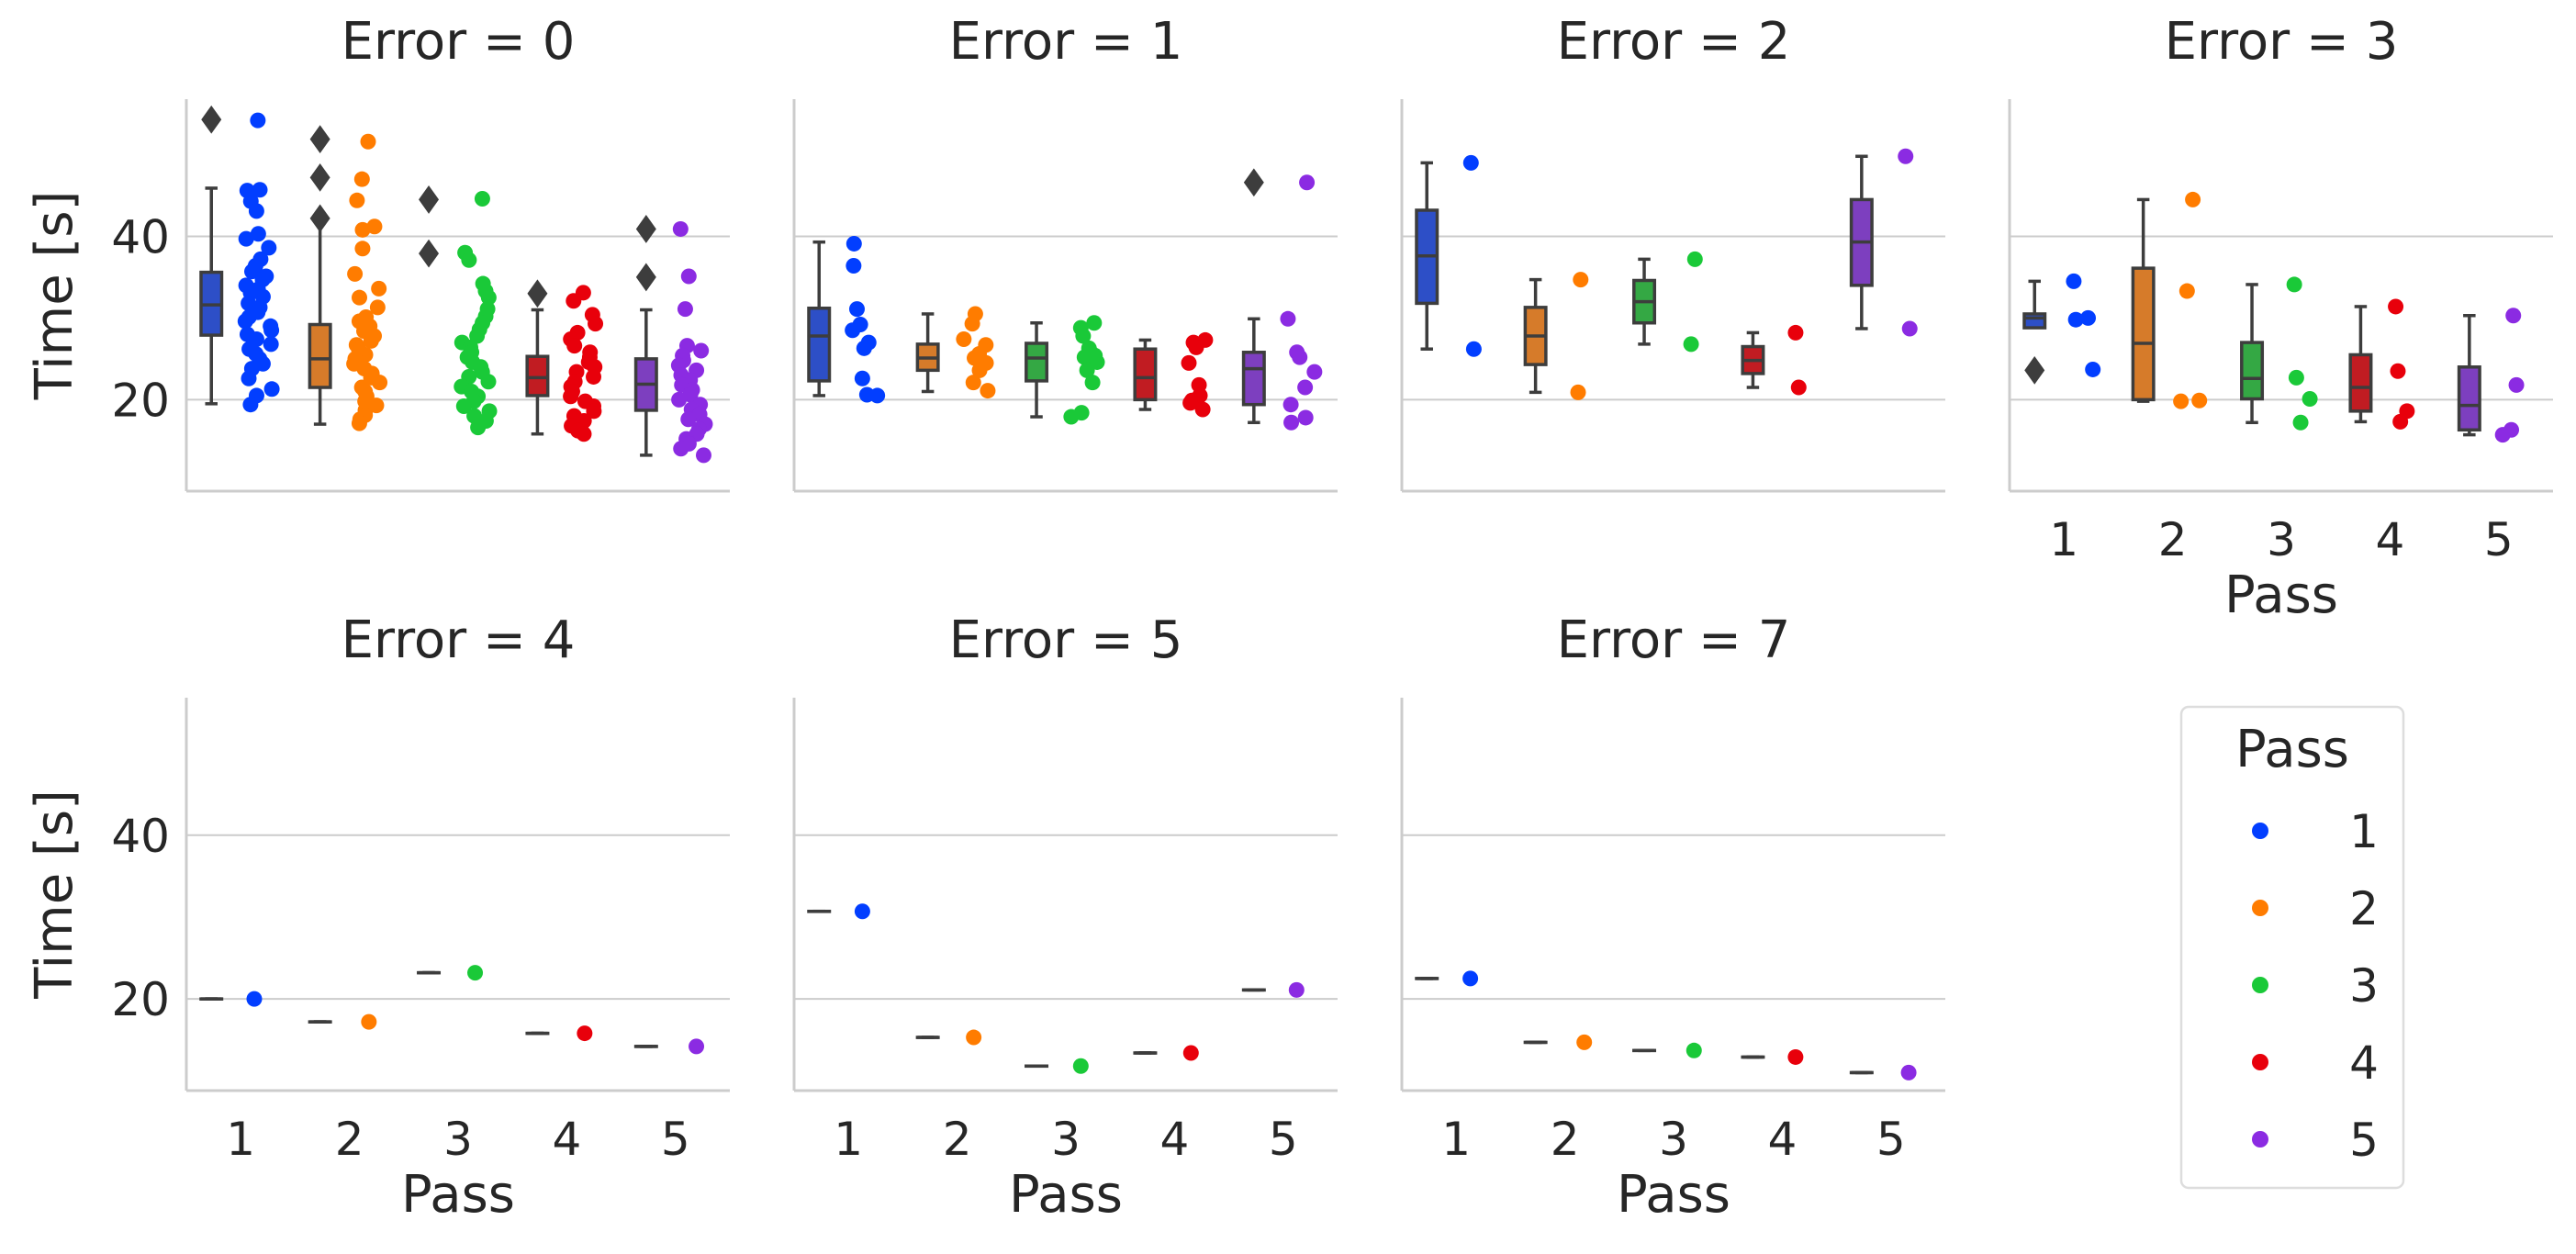 This screenshot has width=2576, height=1254. I want to click on panel-error-7: Error = 7 1 2 3 4 5 Pass, so click(1672, 917).